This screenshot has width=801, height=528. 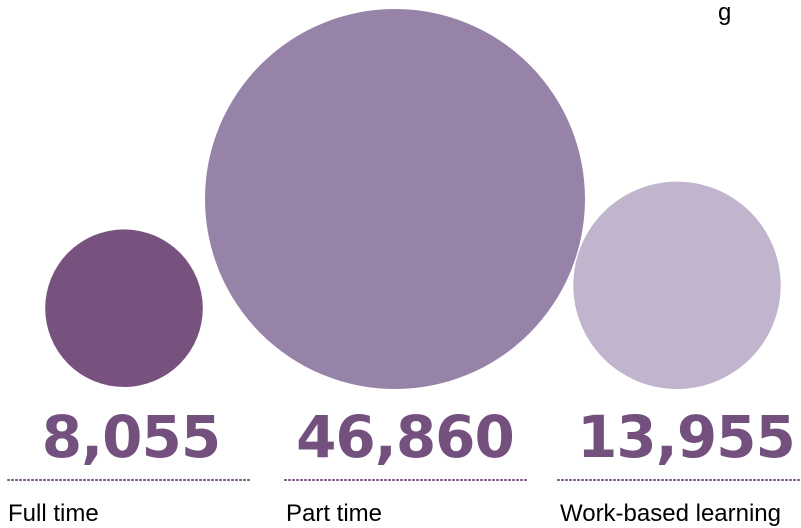 I want to click on bubble-work-based-learning, so click(x=677, y=285).